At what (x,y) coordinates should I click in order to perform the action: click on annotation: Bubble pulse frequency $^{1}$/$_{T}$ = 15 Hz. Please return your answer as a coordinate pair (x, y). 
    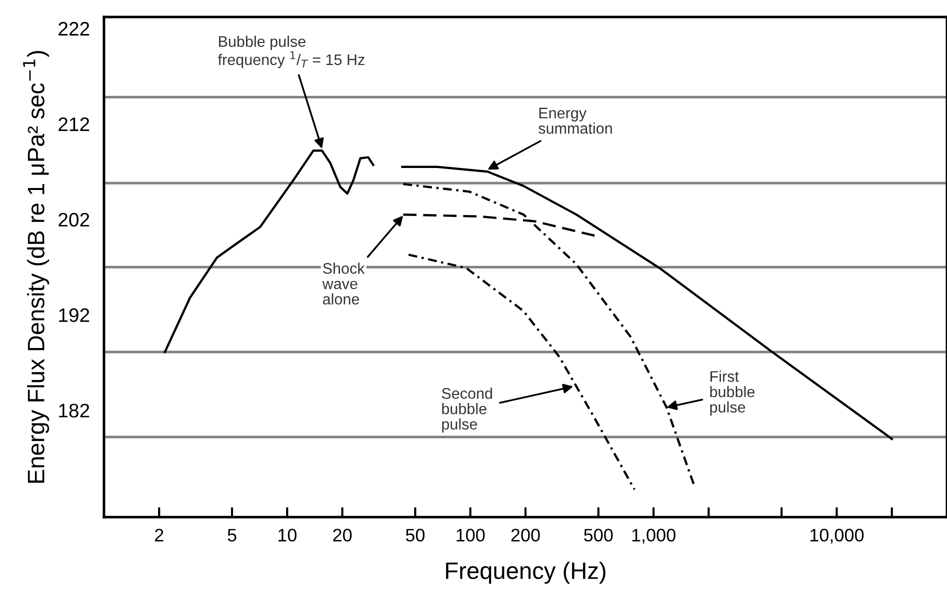
    Looking at the image, I should click on (291, 52).